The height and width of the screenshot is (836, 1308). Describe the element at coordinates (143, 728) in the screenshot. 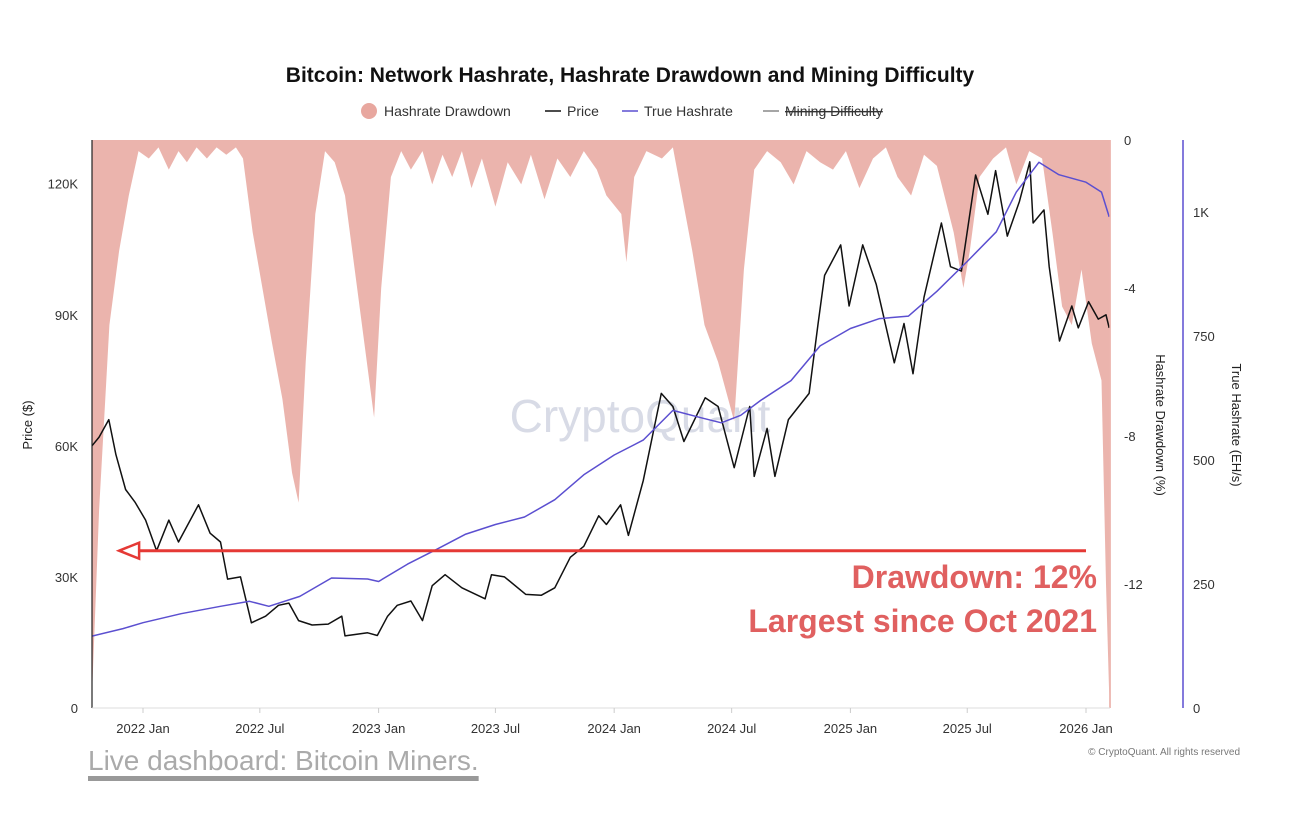

I see `x-tick-label: 2022 Jan` at that location.